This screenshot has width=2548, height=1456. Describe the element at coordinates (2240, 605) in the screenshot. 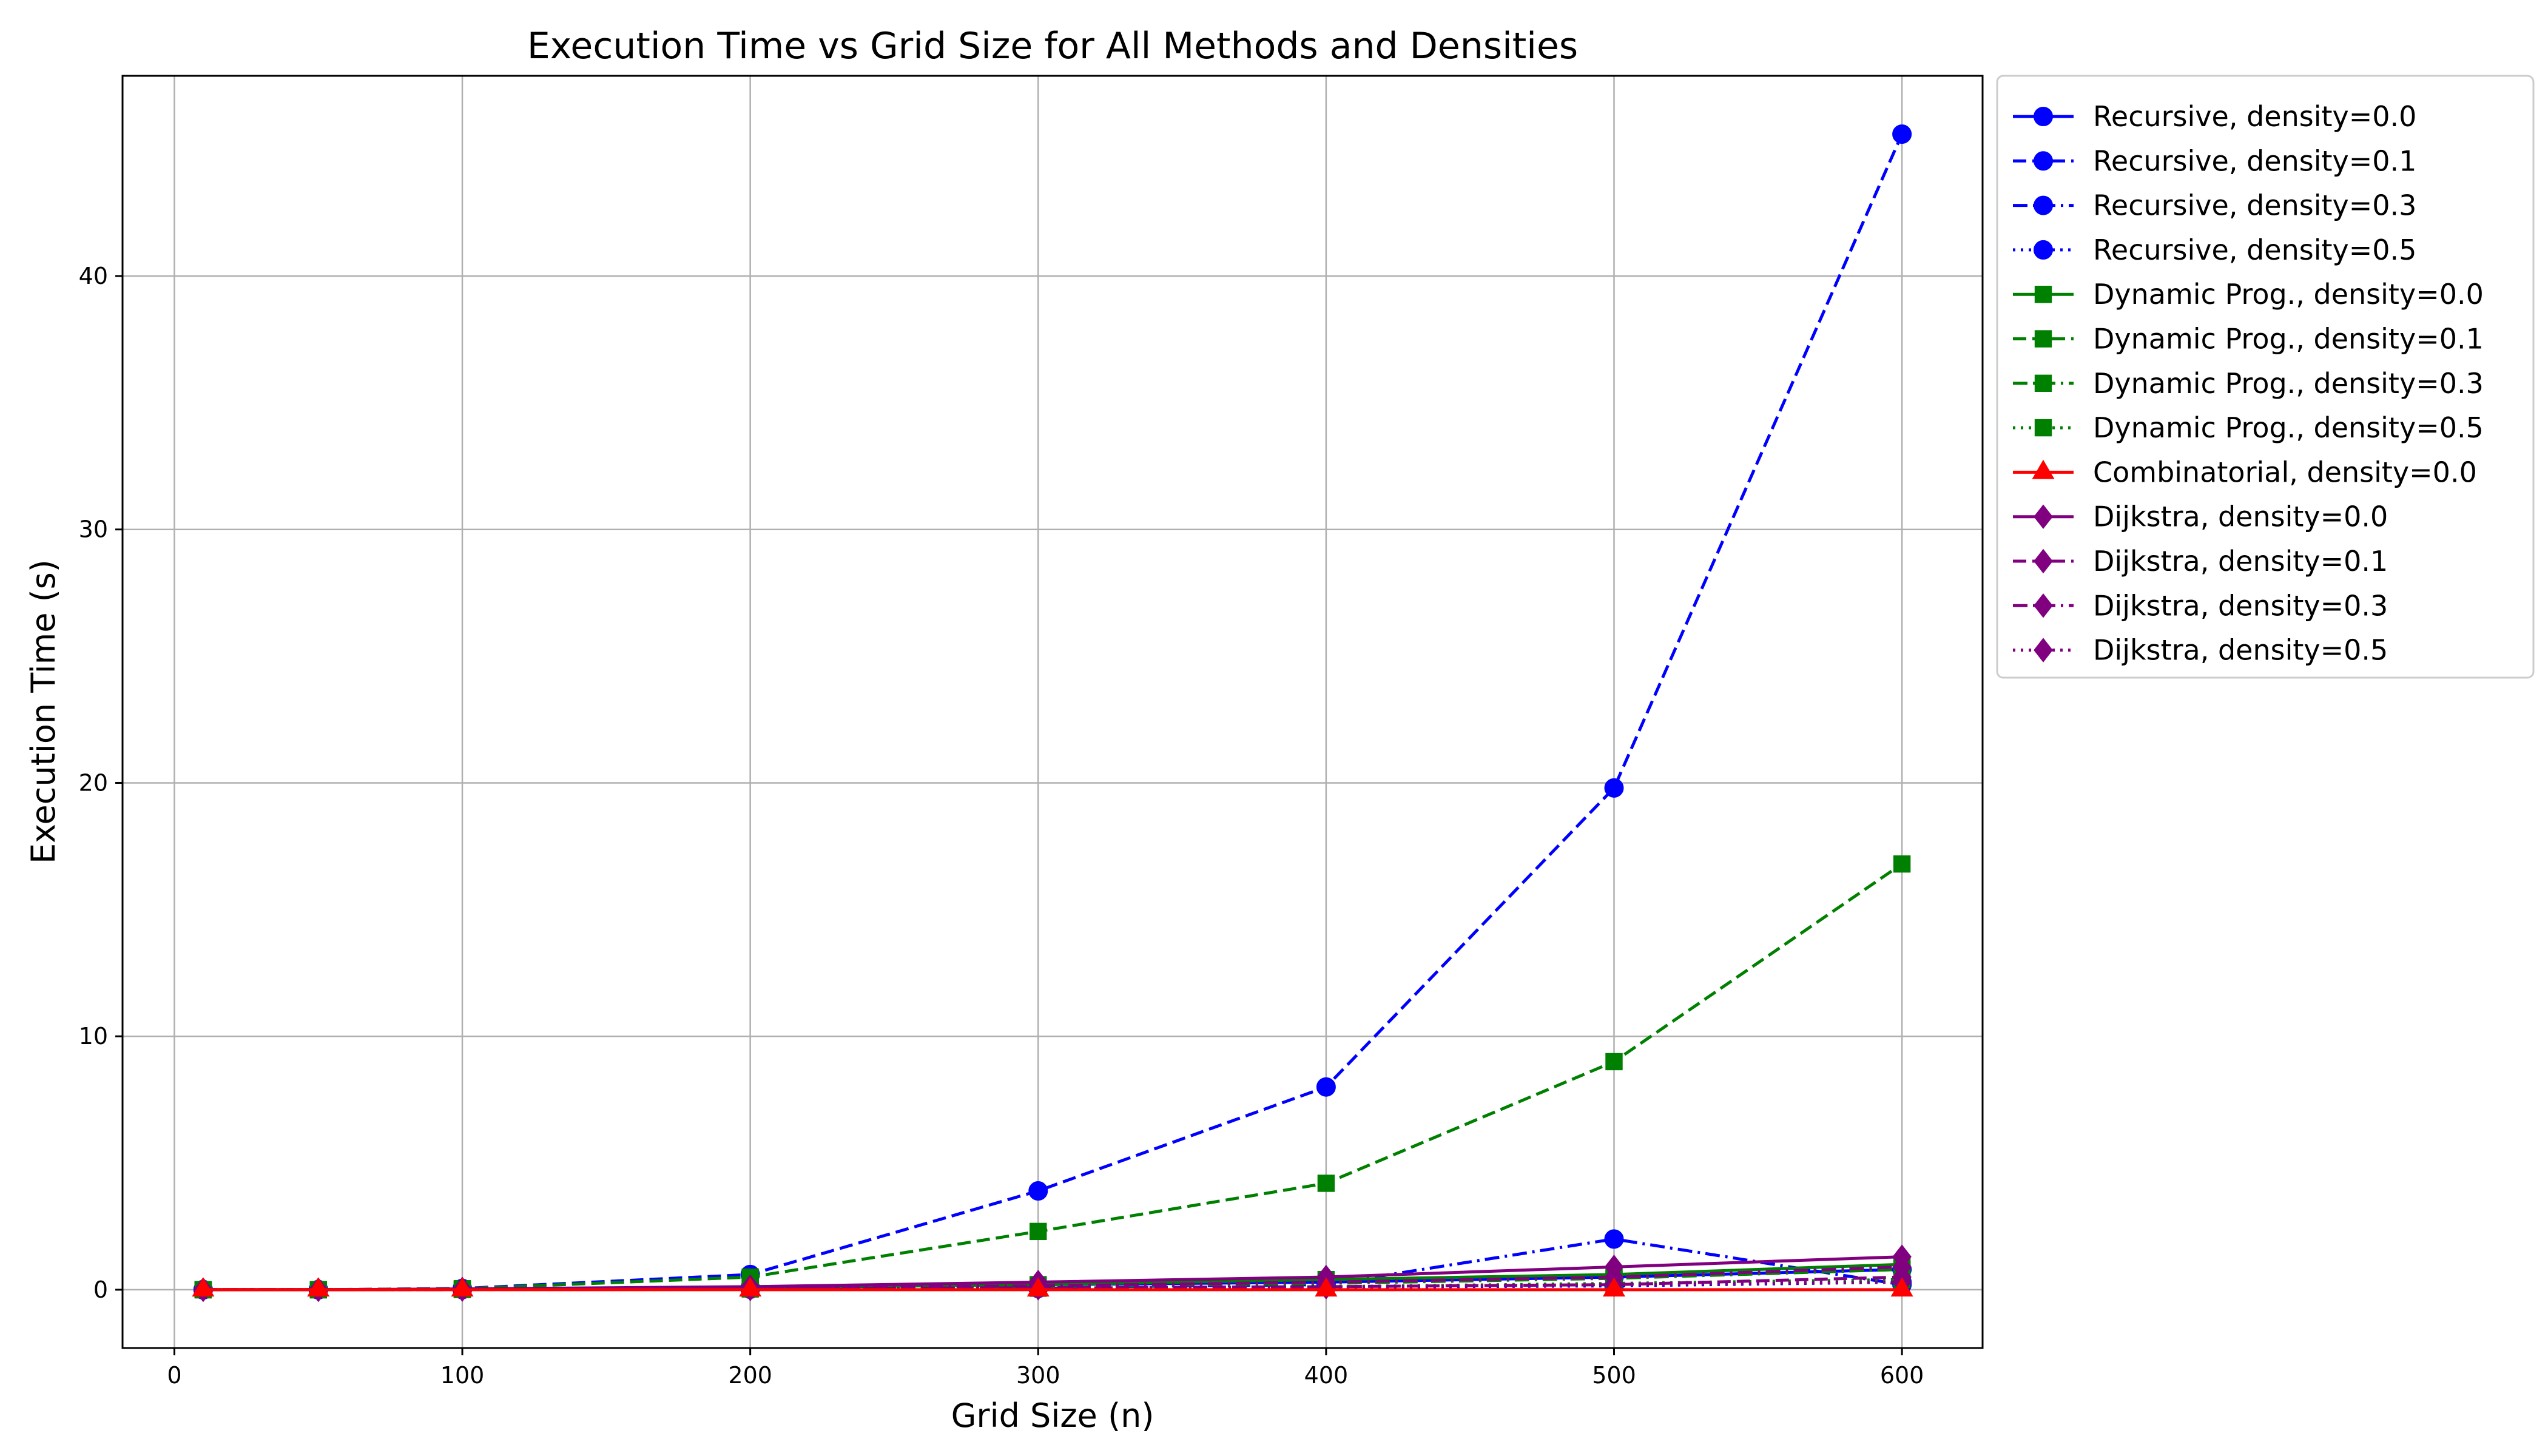

I see `legend-label: Dijkstra, density=0.3` at that location.